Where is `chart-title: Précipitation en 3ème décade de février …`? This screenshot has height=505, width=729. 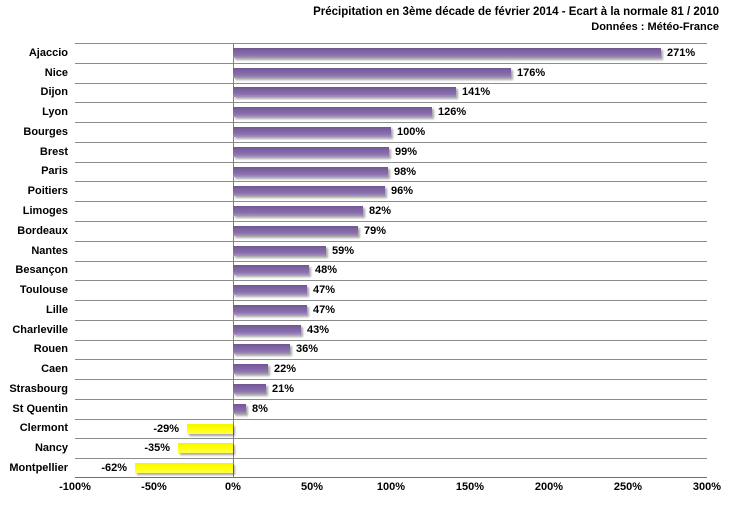 chart-title: Précipitation en 3ème décade de février … is located at coordinates (516, 12).